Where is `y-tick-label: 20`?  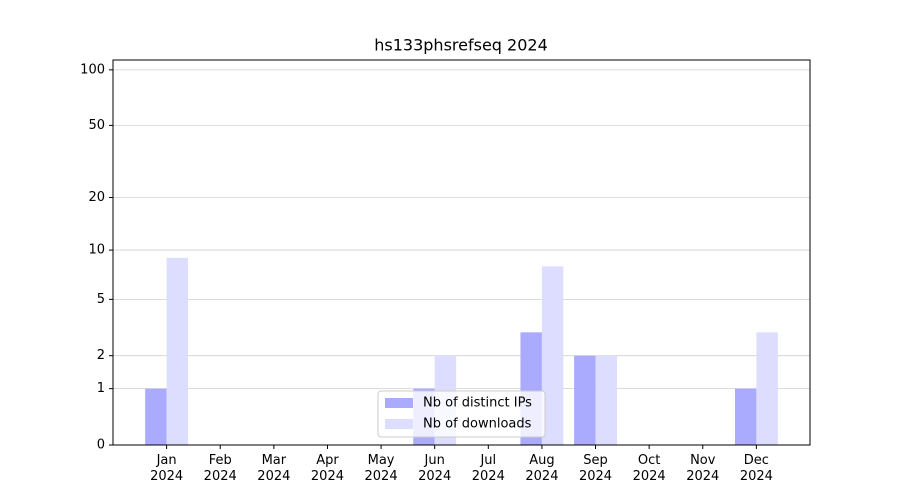
y-tick-label: 20 is located at coordinates (96, 197).